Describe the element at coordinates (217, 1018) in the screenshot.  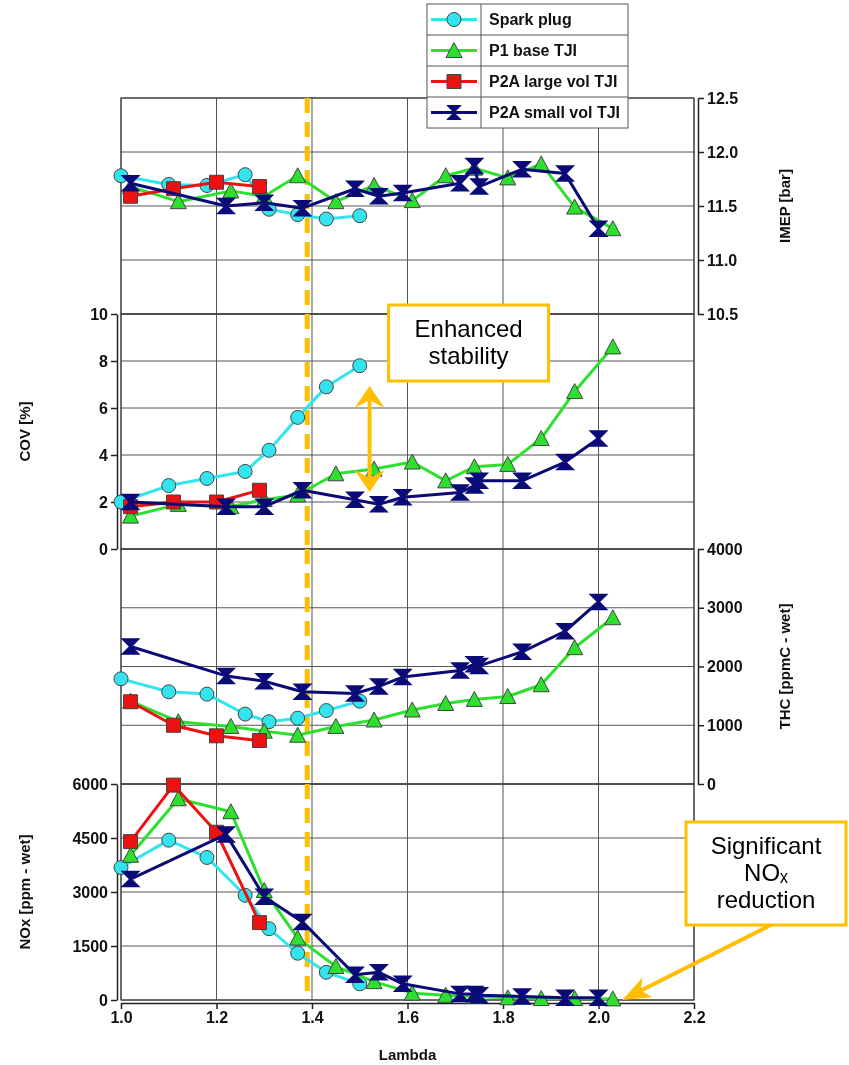
I see `x-tick-label: 1.2` at that location.